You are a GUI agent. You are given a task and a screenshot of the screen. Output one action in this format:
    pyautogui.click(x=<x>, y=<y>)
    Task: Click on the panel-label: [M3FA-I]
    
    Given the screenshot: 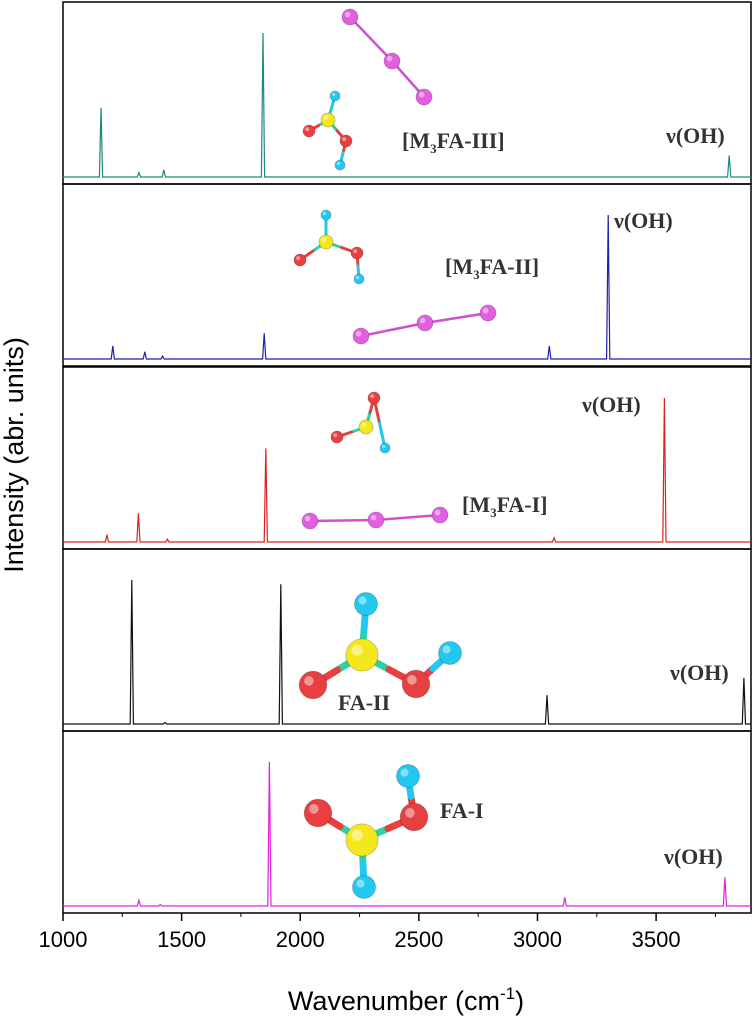 What is the action you would take?
    pyautogui.click(x=505, y=506)
    